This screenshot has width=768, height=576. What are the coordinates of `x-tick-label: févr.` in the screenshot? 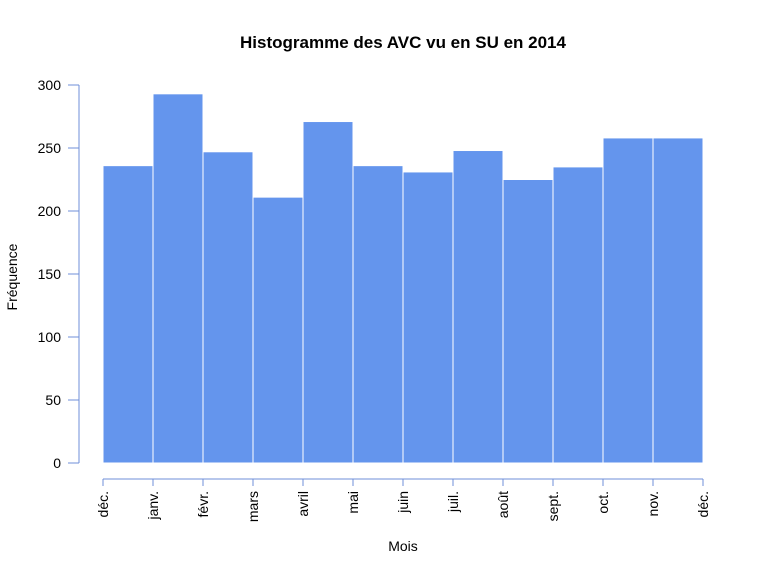 It's located at (203, 504).